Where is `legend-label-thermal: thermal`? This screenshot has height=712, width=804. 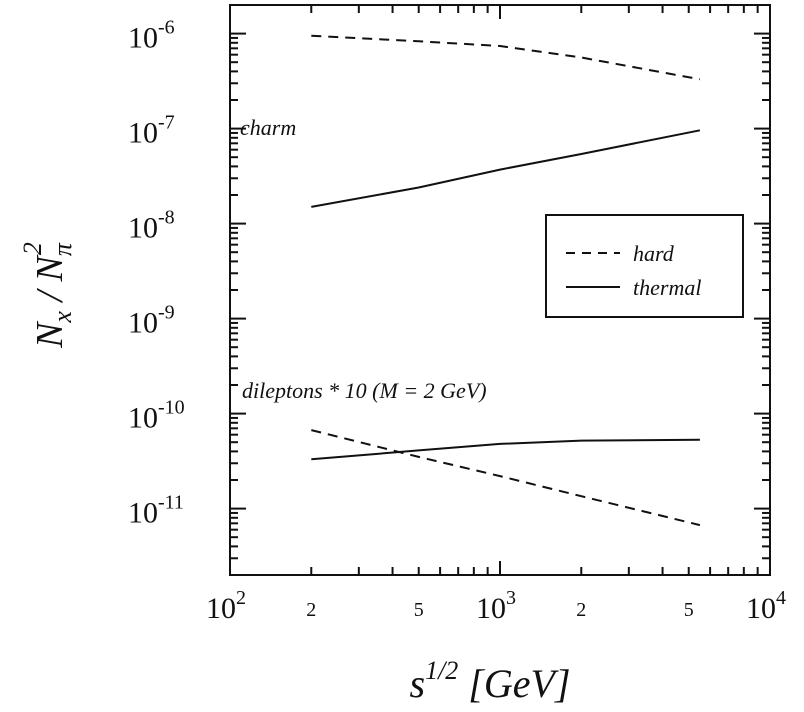
legend-label-thermal: thermal is located at coordinates (667, 287).